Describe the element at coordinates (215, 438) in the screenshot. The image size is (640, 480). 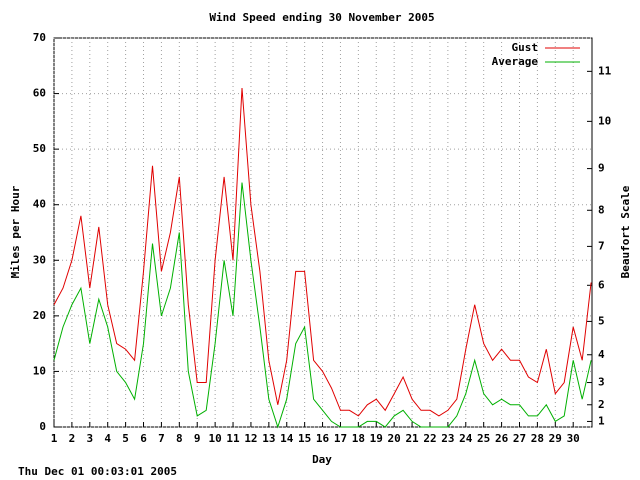
I see `x-tick-label: 10` at that location.